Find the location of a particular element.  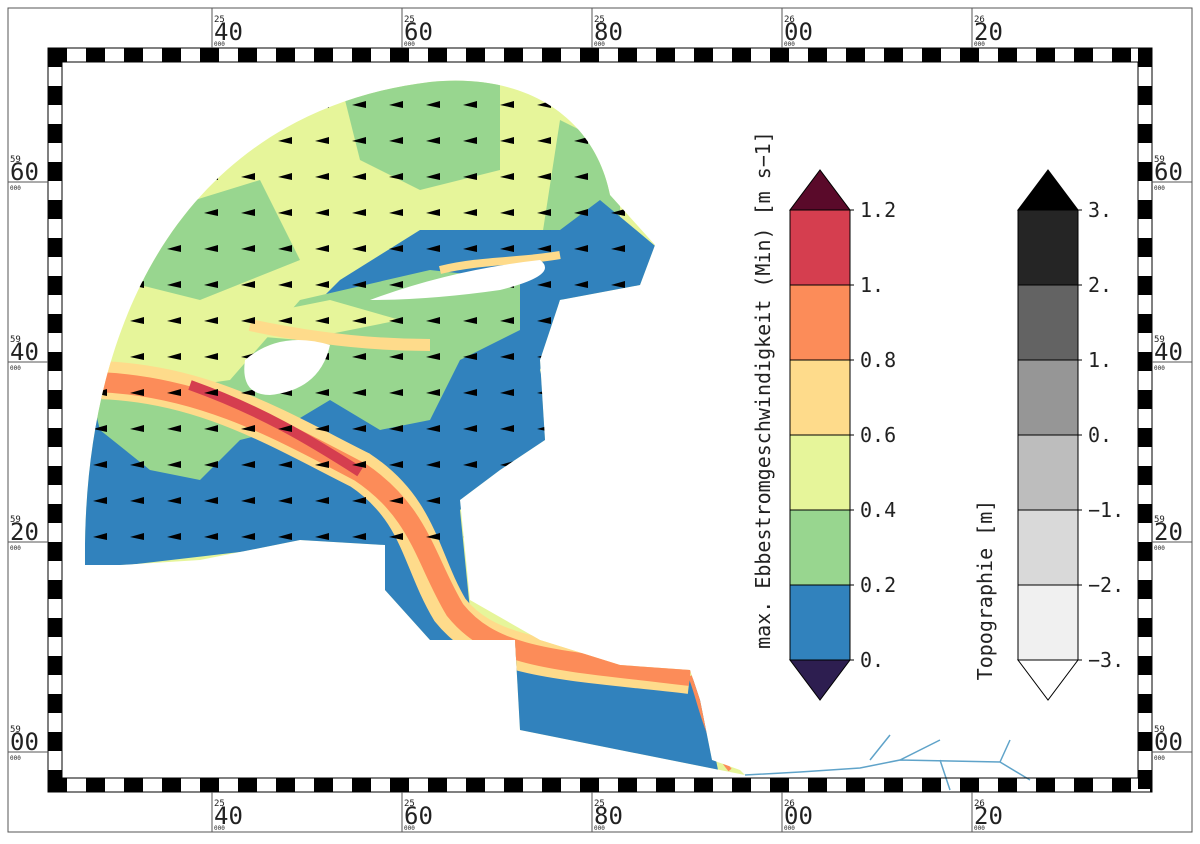

colorbar-tick-label: −2. is located at coordinates (1106, 585).